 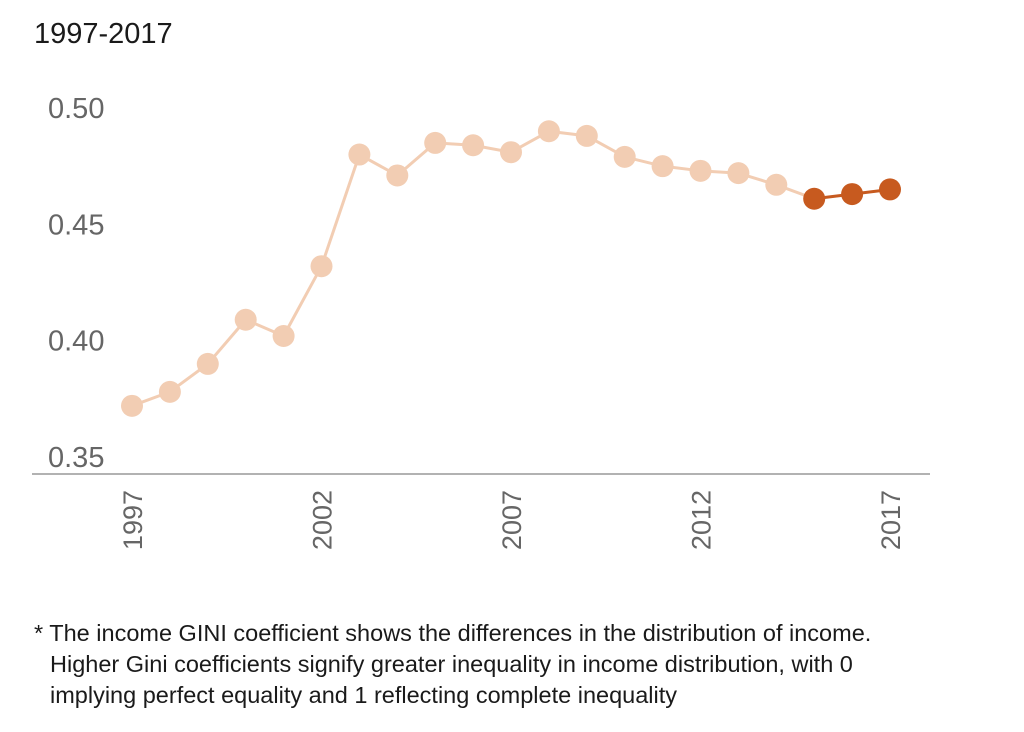 I want to click on data-point-2008, so click(x=548, y=131).